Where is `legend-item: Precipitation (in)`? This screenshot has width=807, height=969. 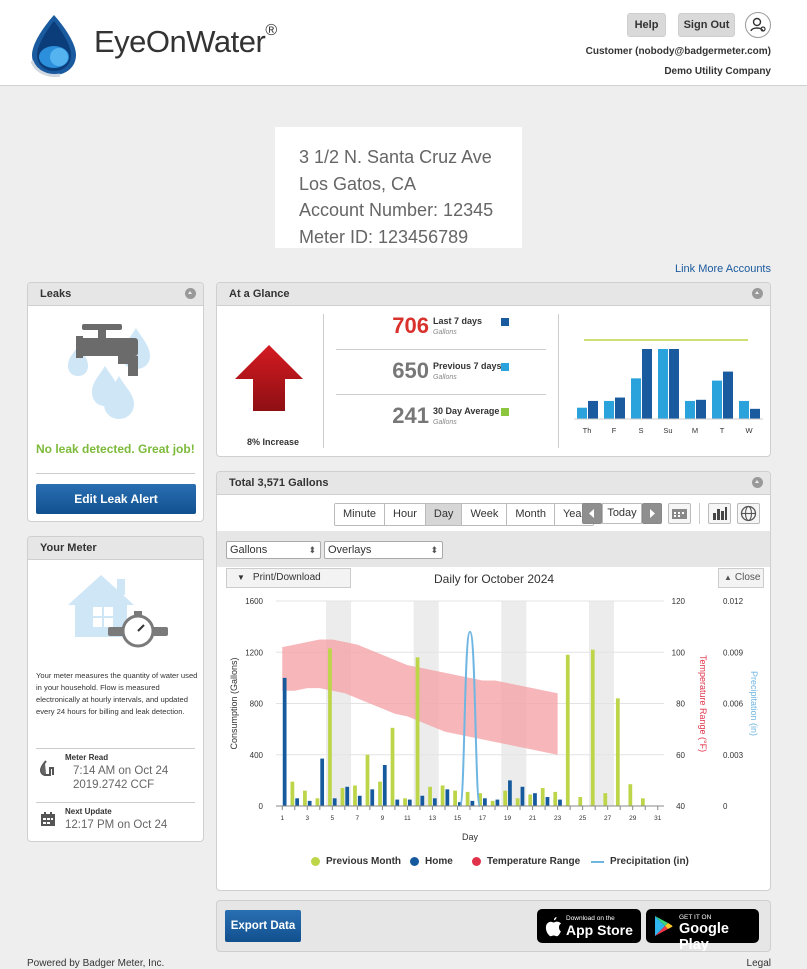 legend-item: Precipitation (in) is located at coordinates (640, 861).